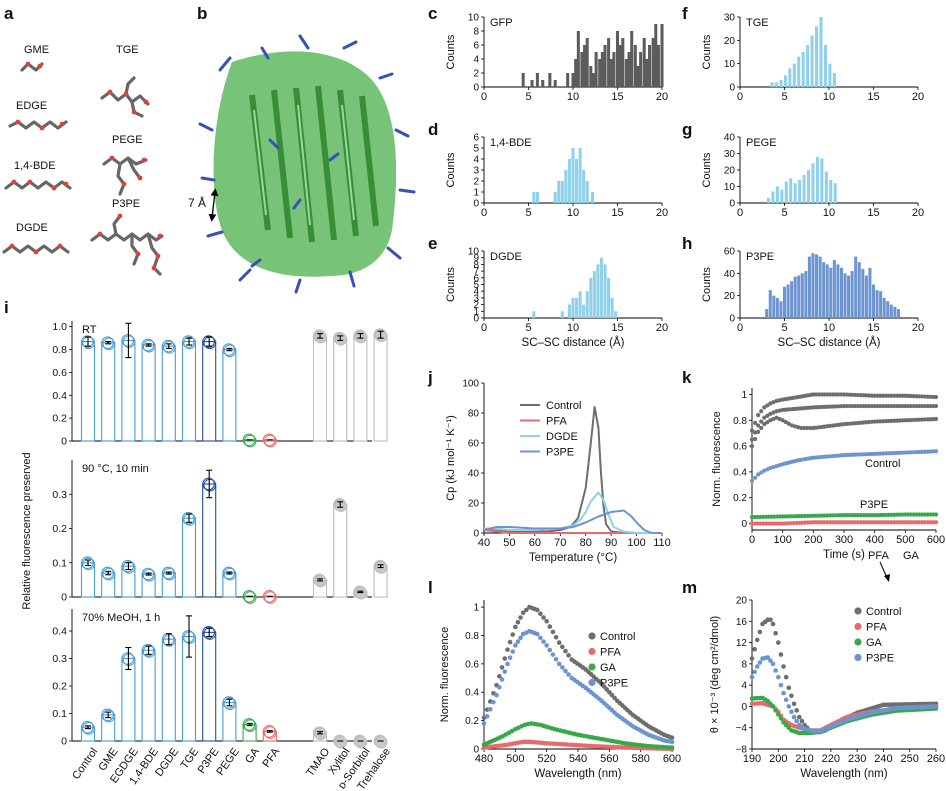 The image size is (946, 791). I want to click on x-axis-label: Temperature (°C), so click(573, 558).